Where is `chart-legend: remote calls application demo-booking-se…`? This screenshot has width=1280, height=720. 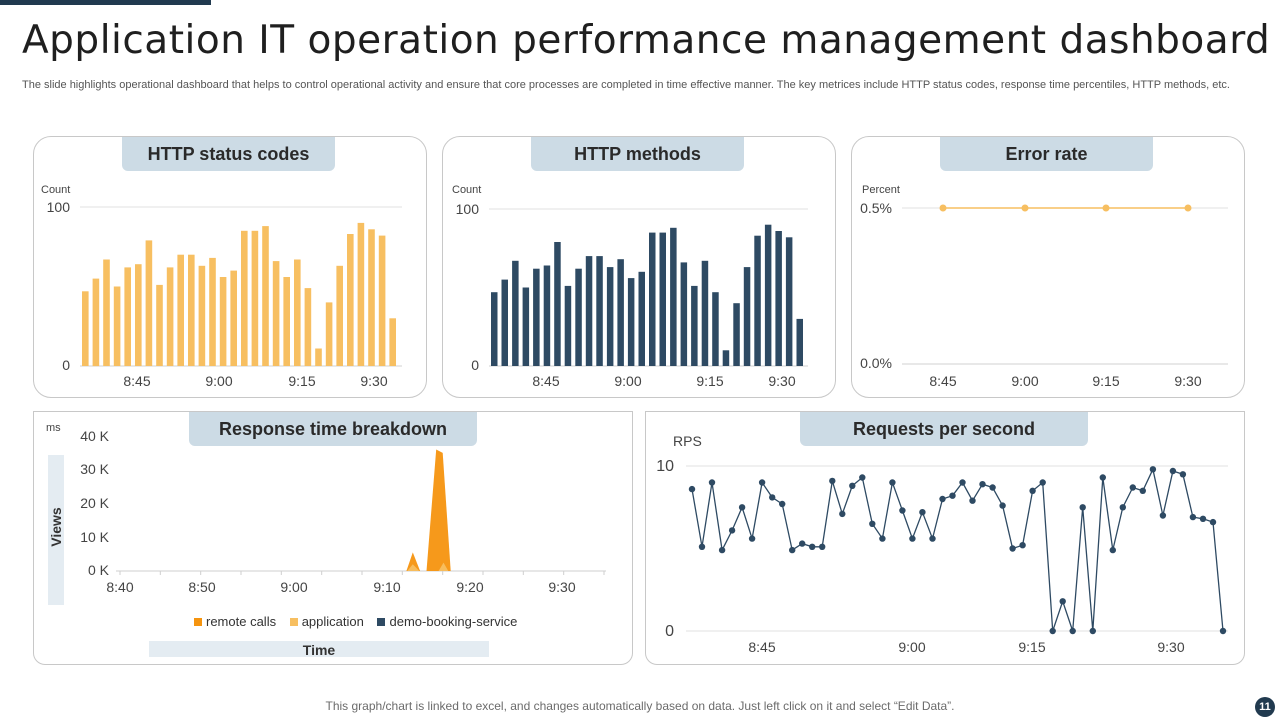
chart-legend: remote calls application demo-booking-se… is located at coordinates (360, 621).